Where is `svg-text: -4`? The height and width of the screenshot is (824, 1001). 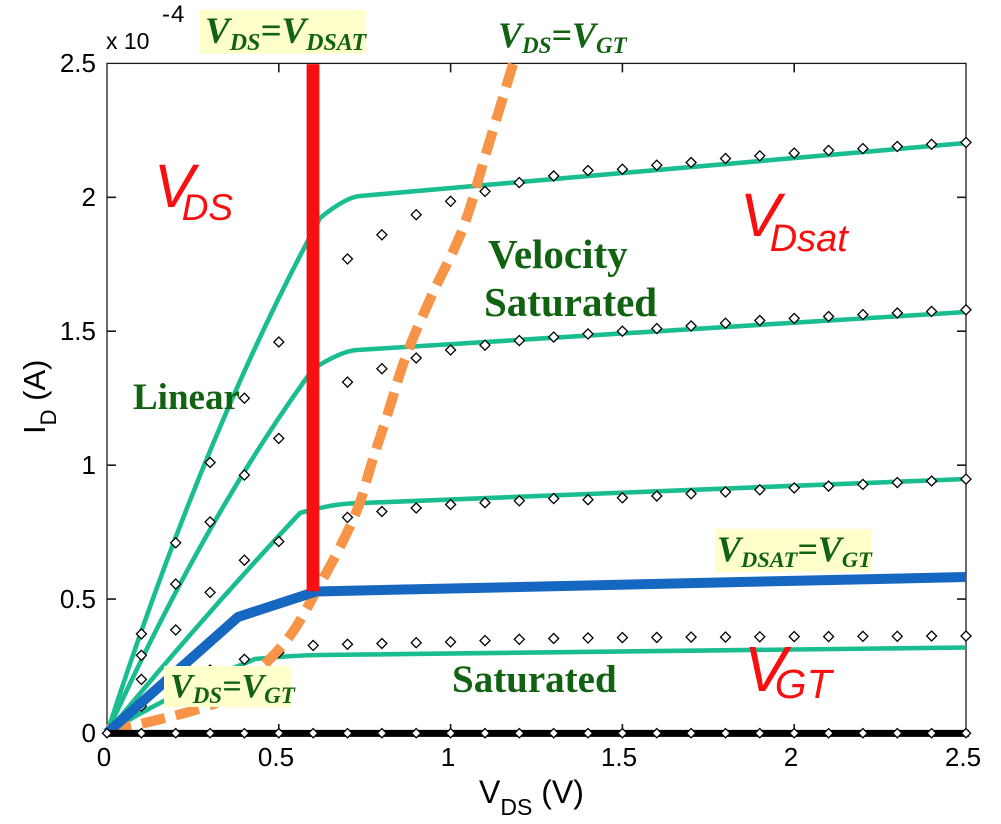 svg-text: -4 is located at coordinates (173, 14).